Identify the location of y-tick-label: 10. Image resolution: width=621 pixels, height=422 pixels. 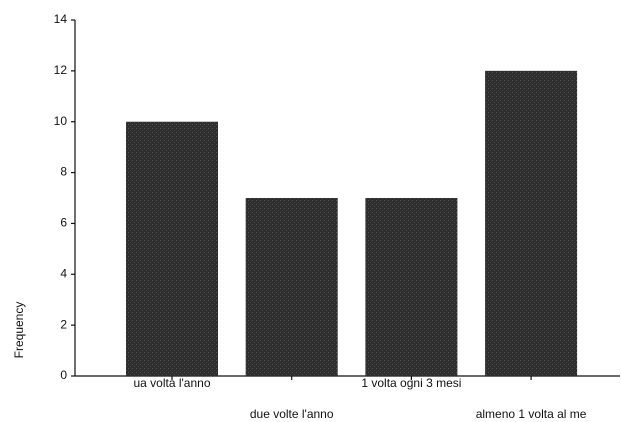
(61, 121).